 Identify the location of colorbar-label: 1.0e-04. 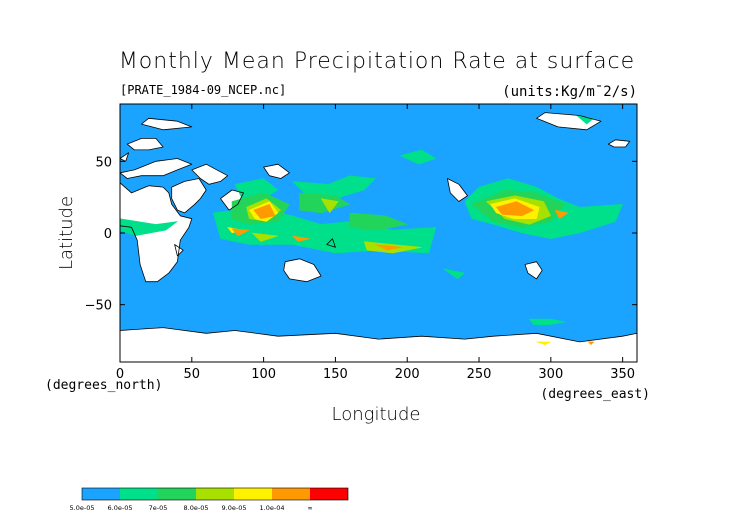
(272, 508).